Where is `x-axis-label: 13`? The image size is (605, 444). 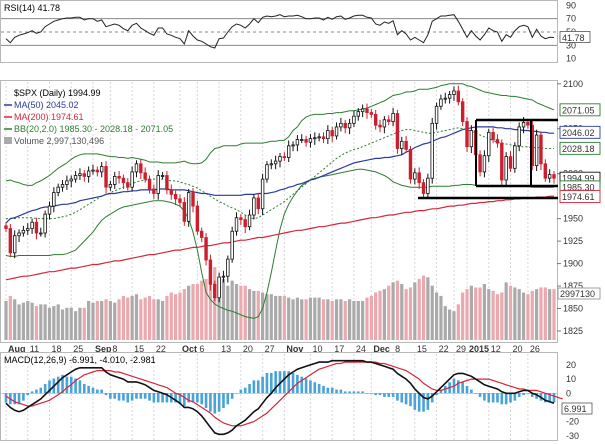
x-axis-label: 13 is located at coordinates (226, 349).